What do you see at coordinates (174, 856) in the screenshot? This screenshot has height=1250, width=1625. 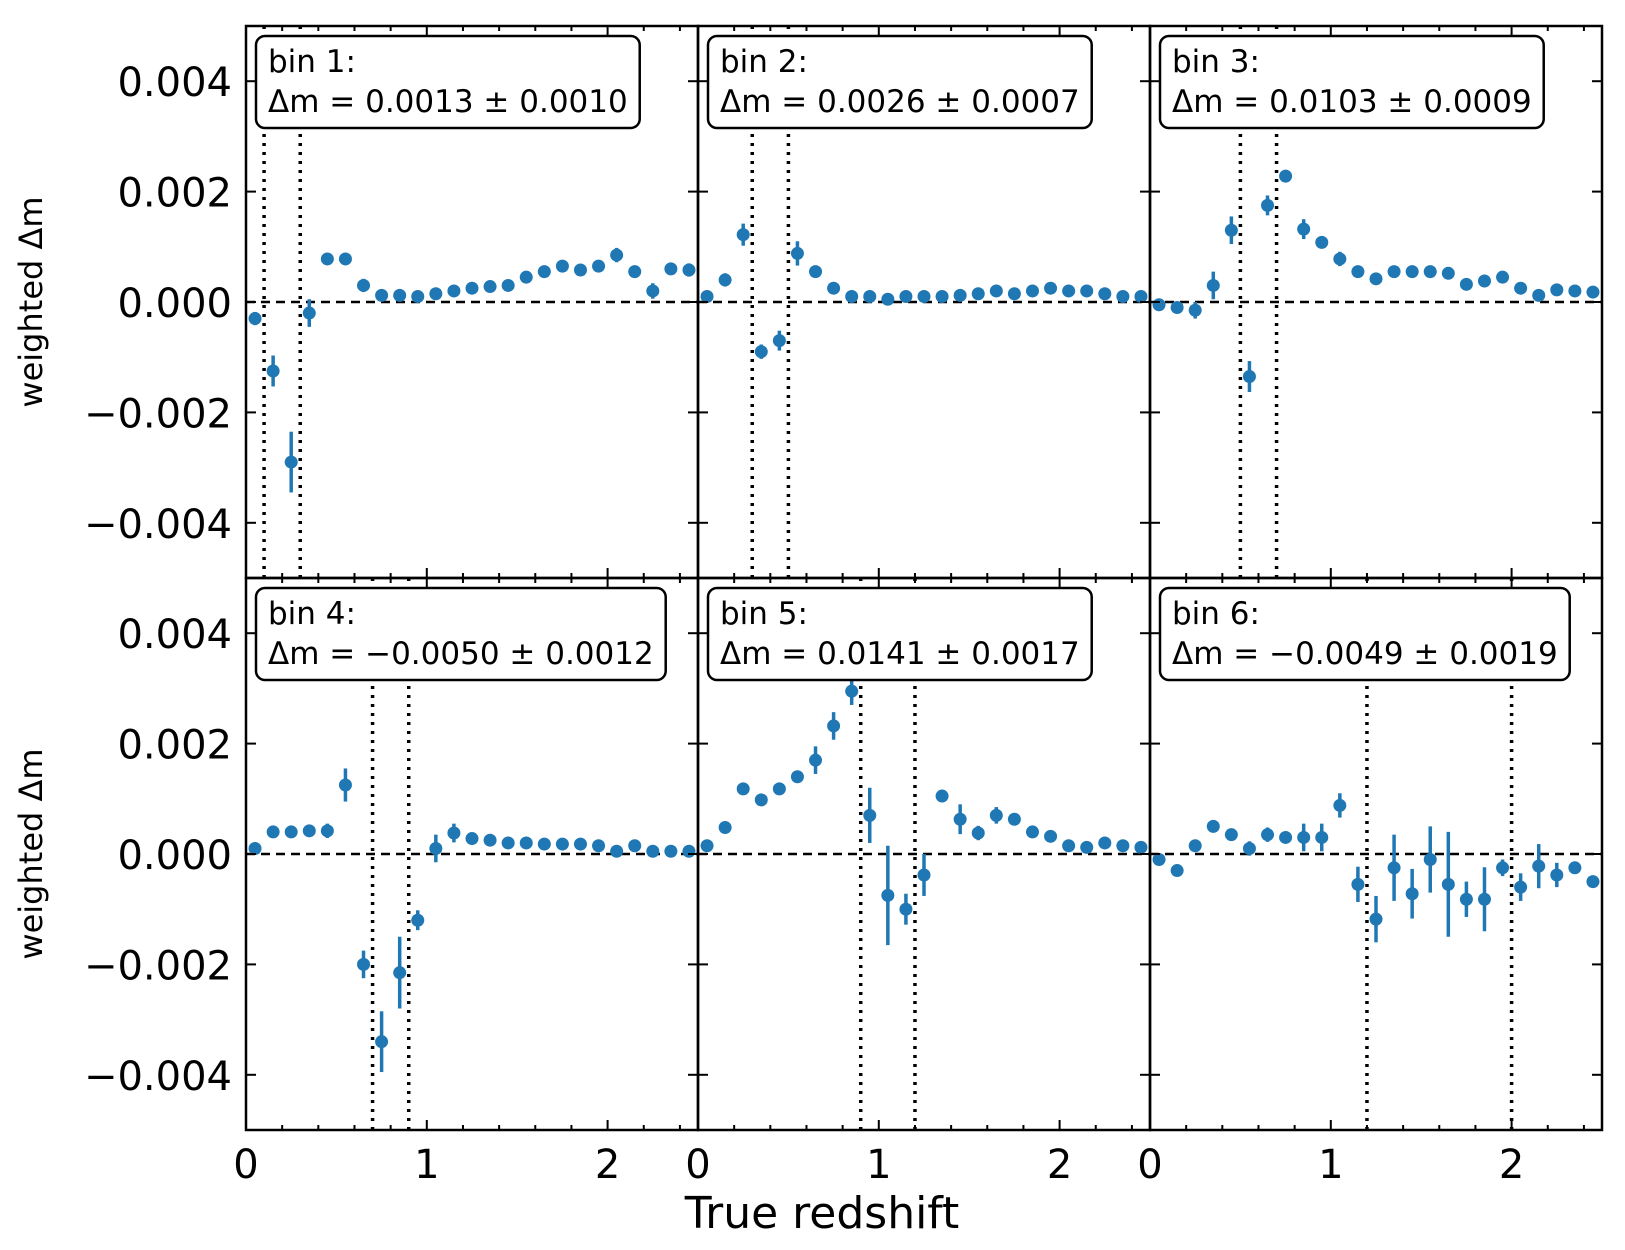 I see `y-tick-label: 0.000` at bounding box center [174, 856].